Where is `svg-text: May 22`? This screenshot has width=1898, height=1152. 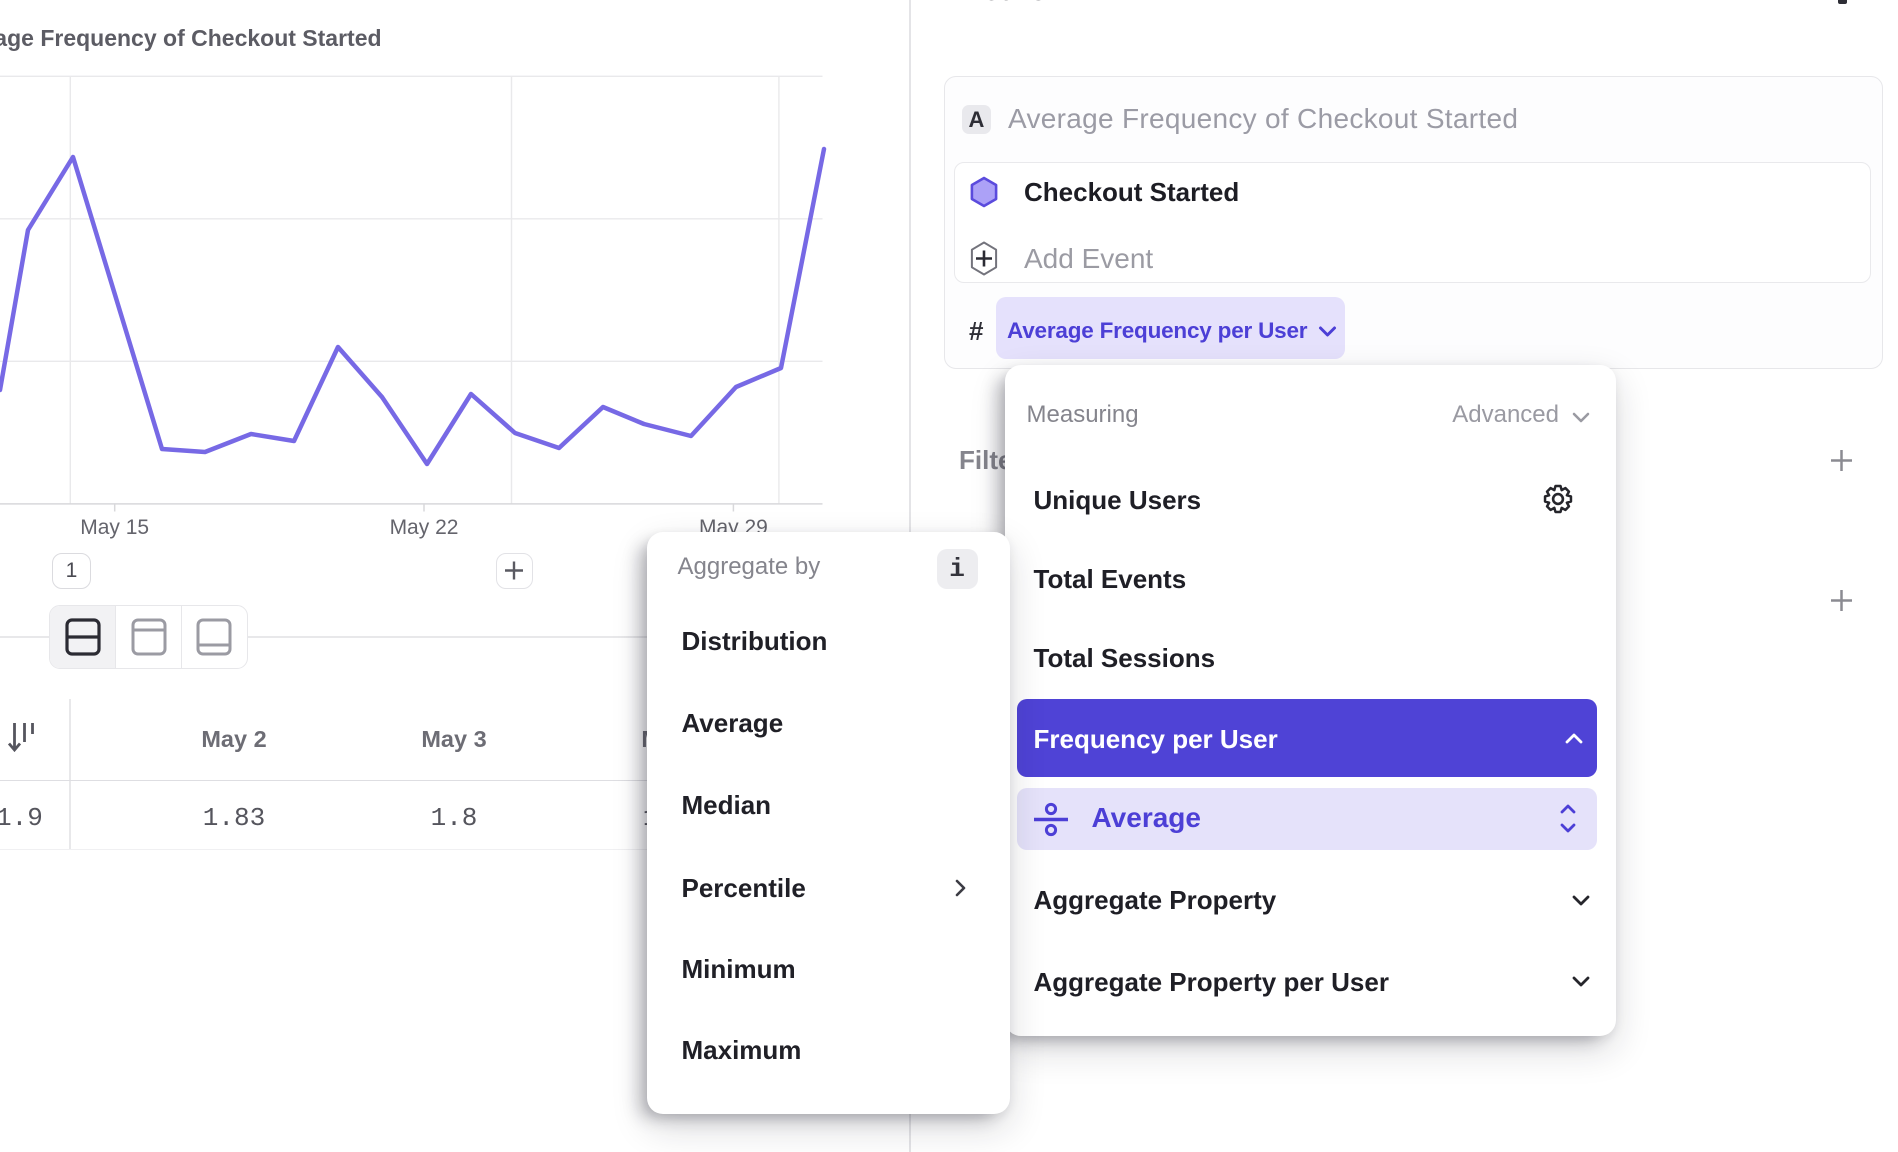
svg-text: May 22 is located at coordinates (424, 527).